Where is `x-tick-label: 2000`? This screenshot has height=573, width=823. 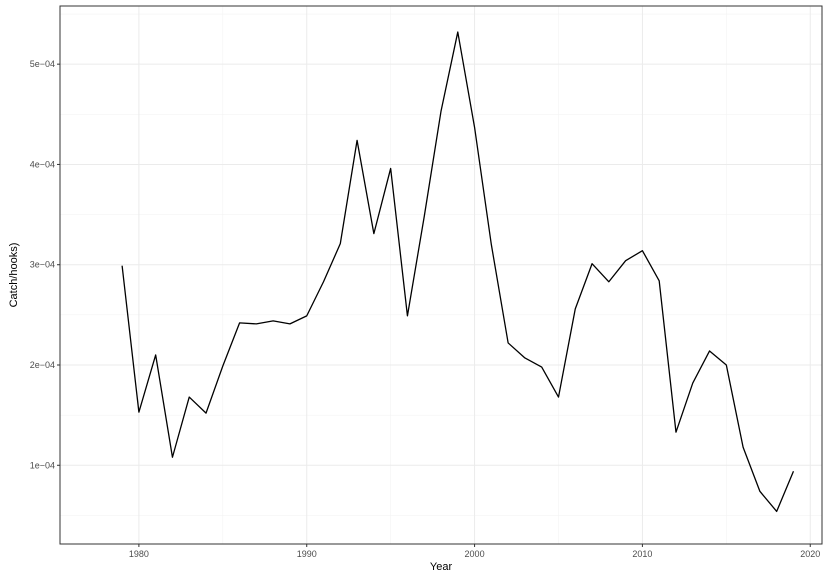 x-tick-label: 2000 is located at coordinates (475, 554).